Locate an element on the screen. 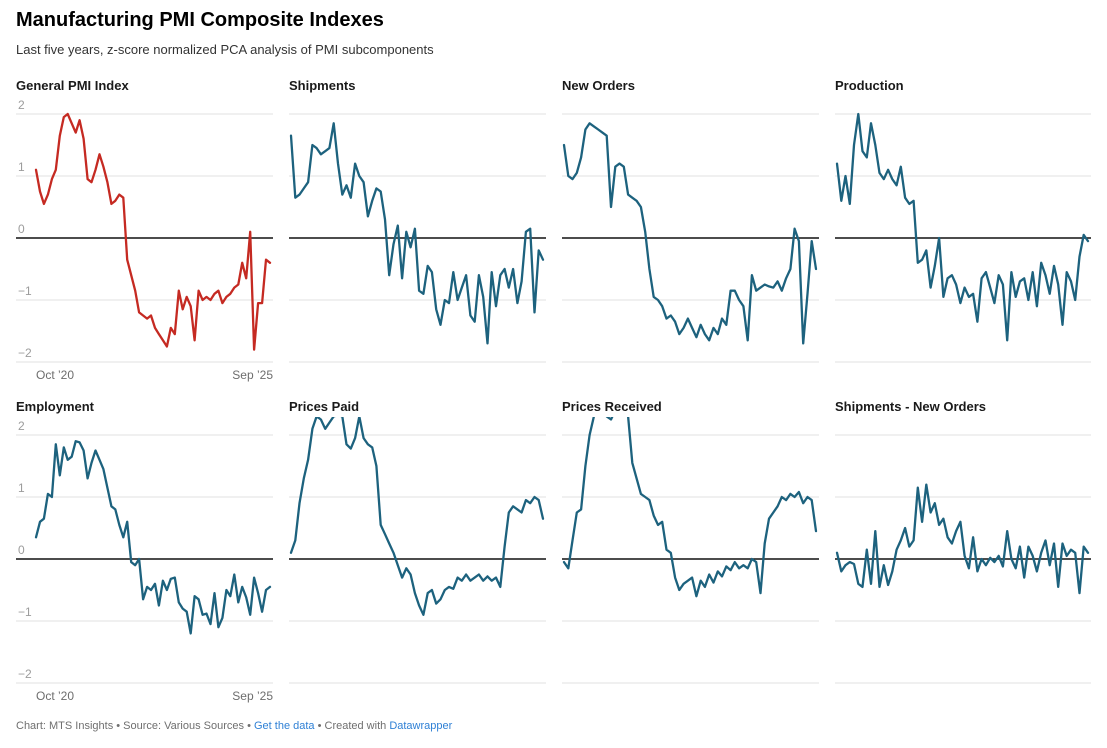 This screenshot has width=1107, height=748. prices-received-plot-area is located at coordinates (690, 551).